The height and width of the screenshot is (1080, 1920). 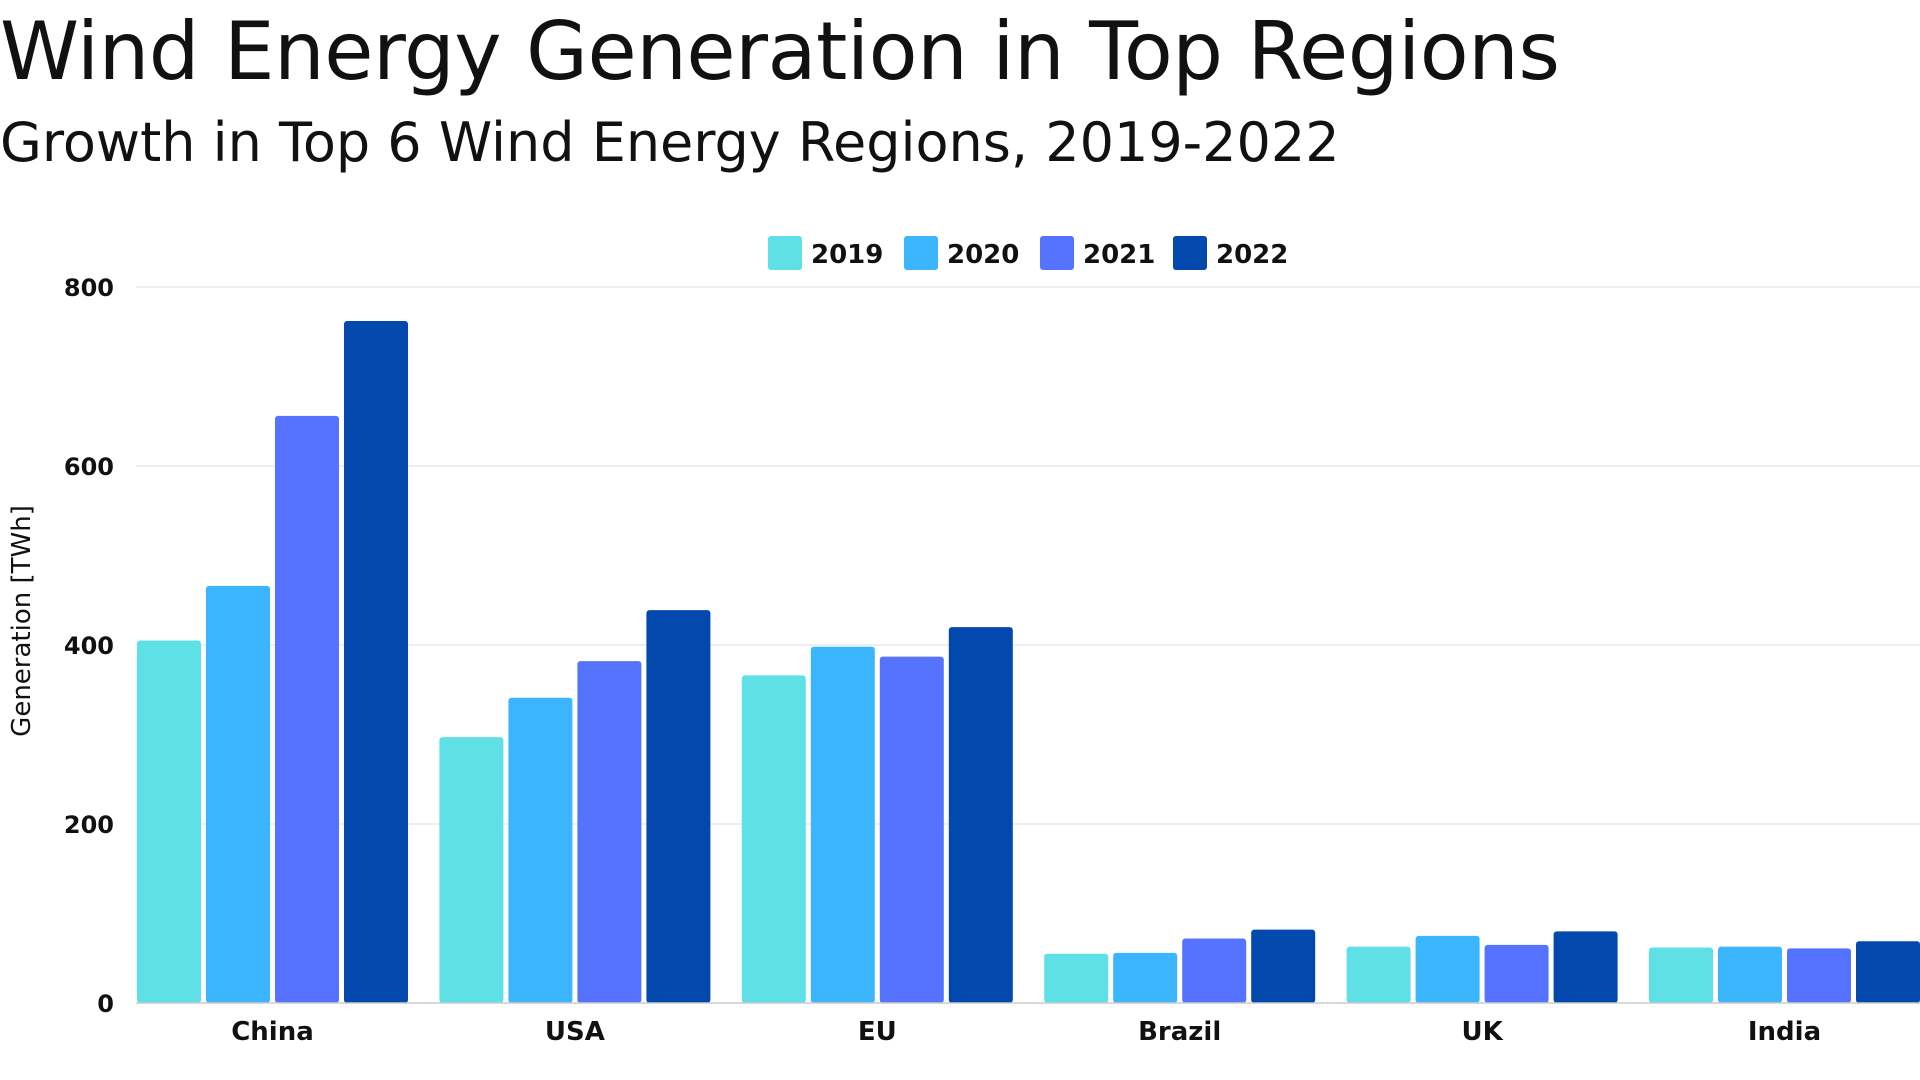 What do you see at coordinates (1585, 967) in the screenshot?
I see `bar-uk-2022` at bounding box center [1585, 967].